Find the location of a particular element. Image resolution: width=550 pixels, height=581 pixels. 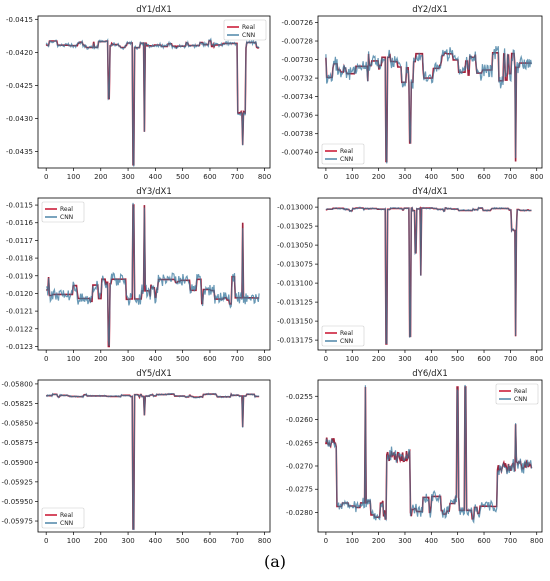

y-tick-label: -0.0115 is located at coordinates (19, 206).